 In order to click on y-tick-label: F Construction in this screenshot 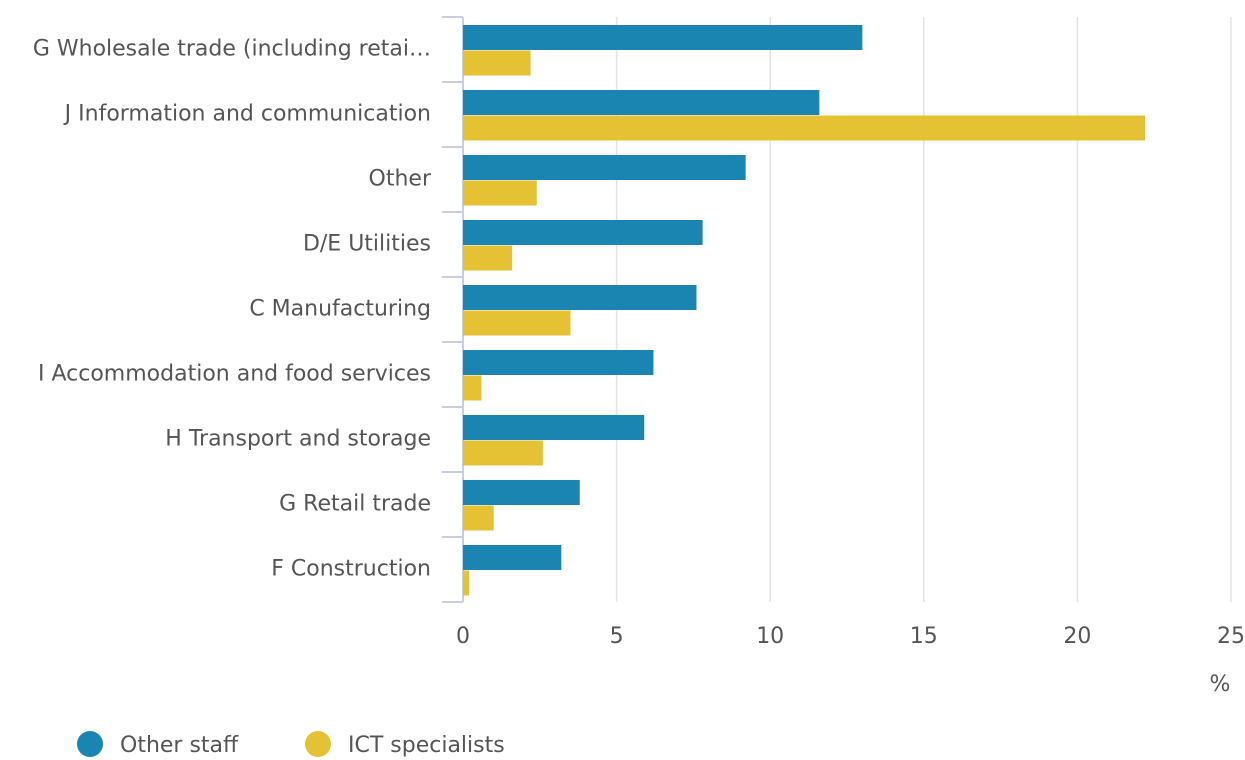, I will do `click(351, 569)`.